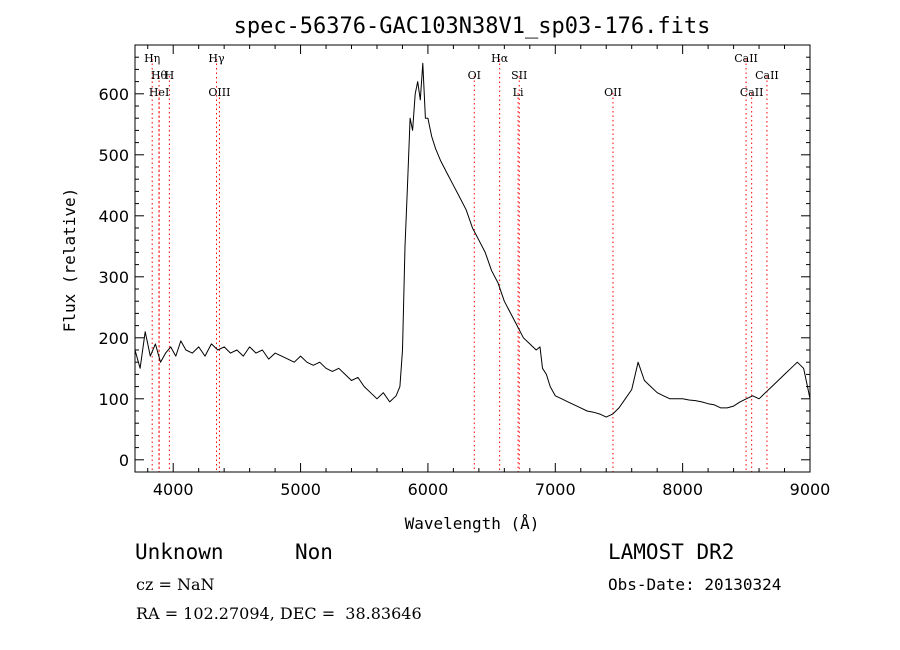 Image resolution: width=900 pixels, height=650 pixels. Describe the element at coordinates (113, 216) in the screenshot. I see `y-tick-label: 400` at that location.